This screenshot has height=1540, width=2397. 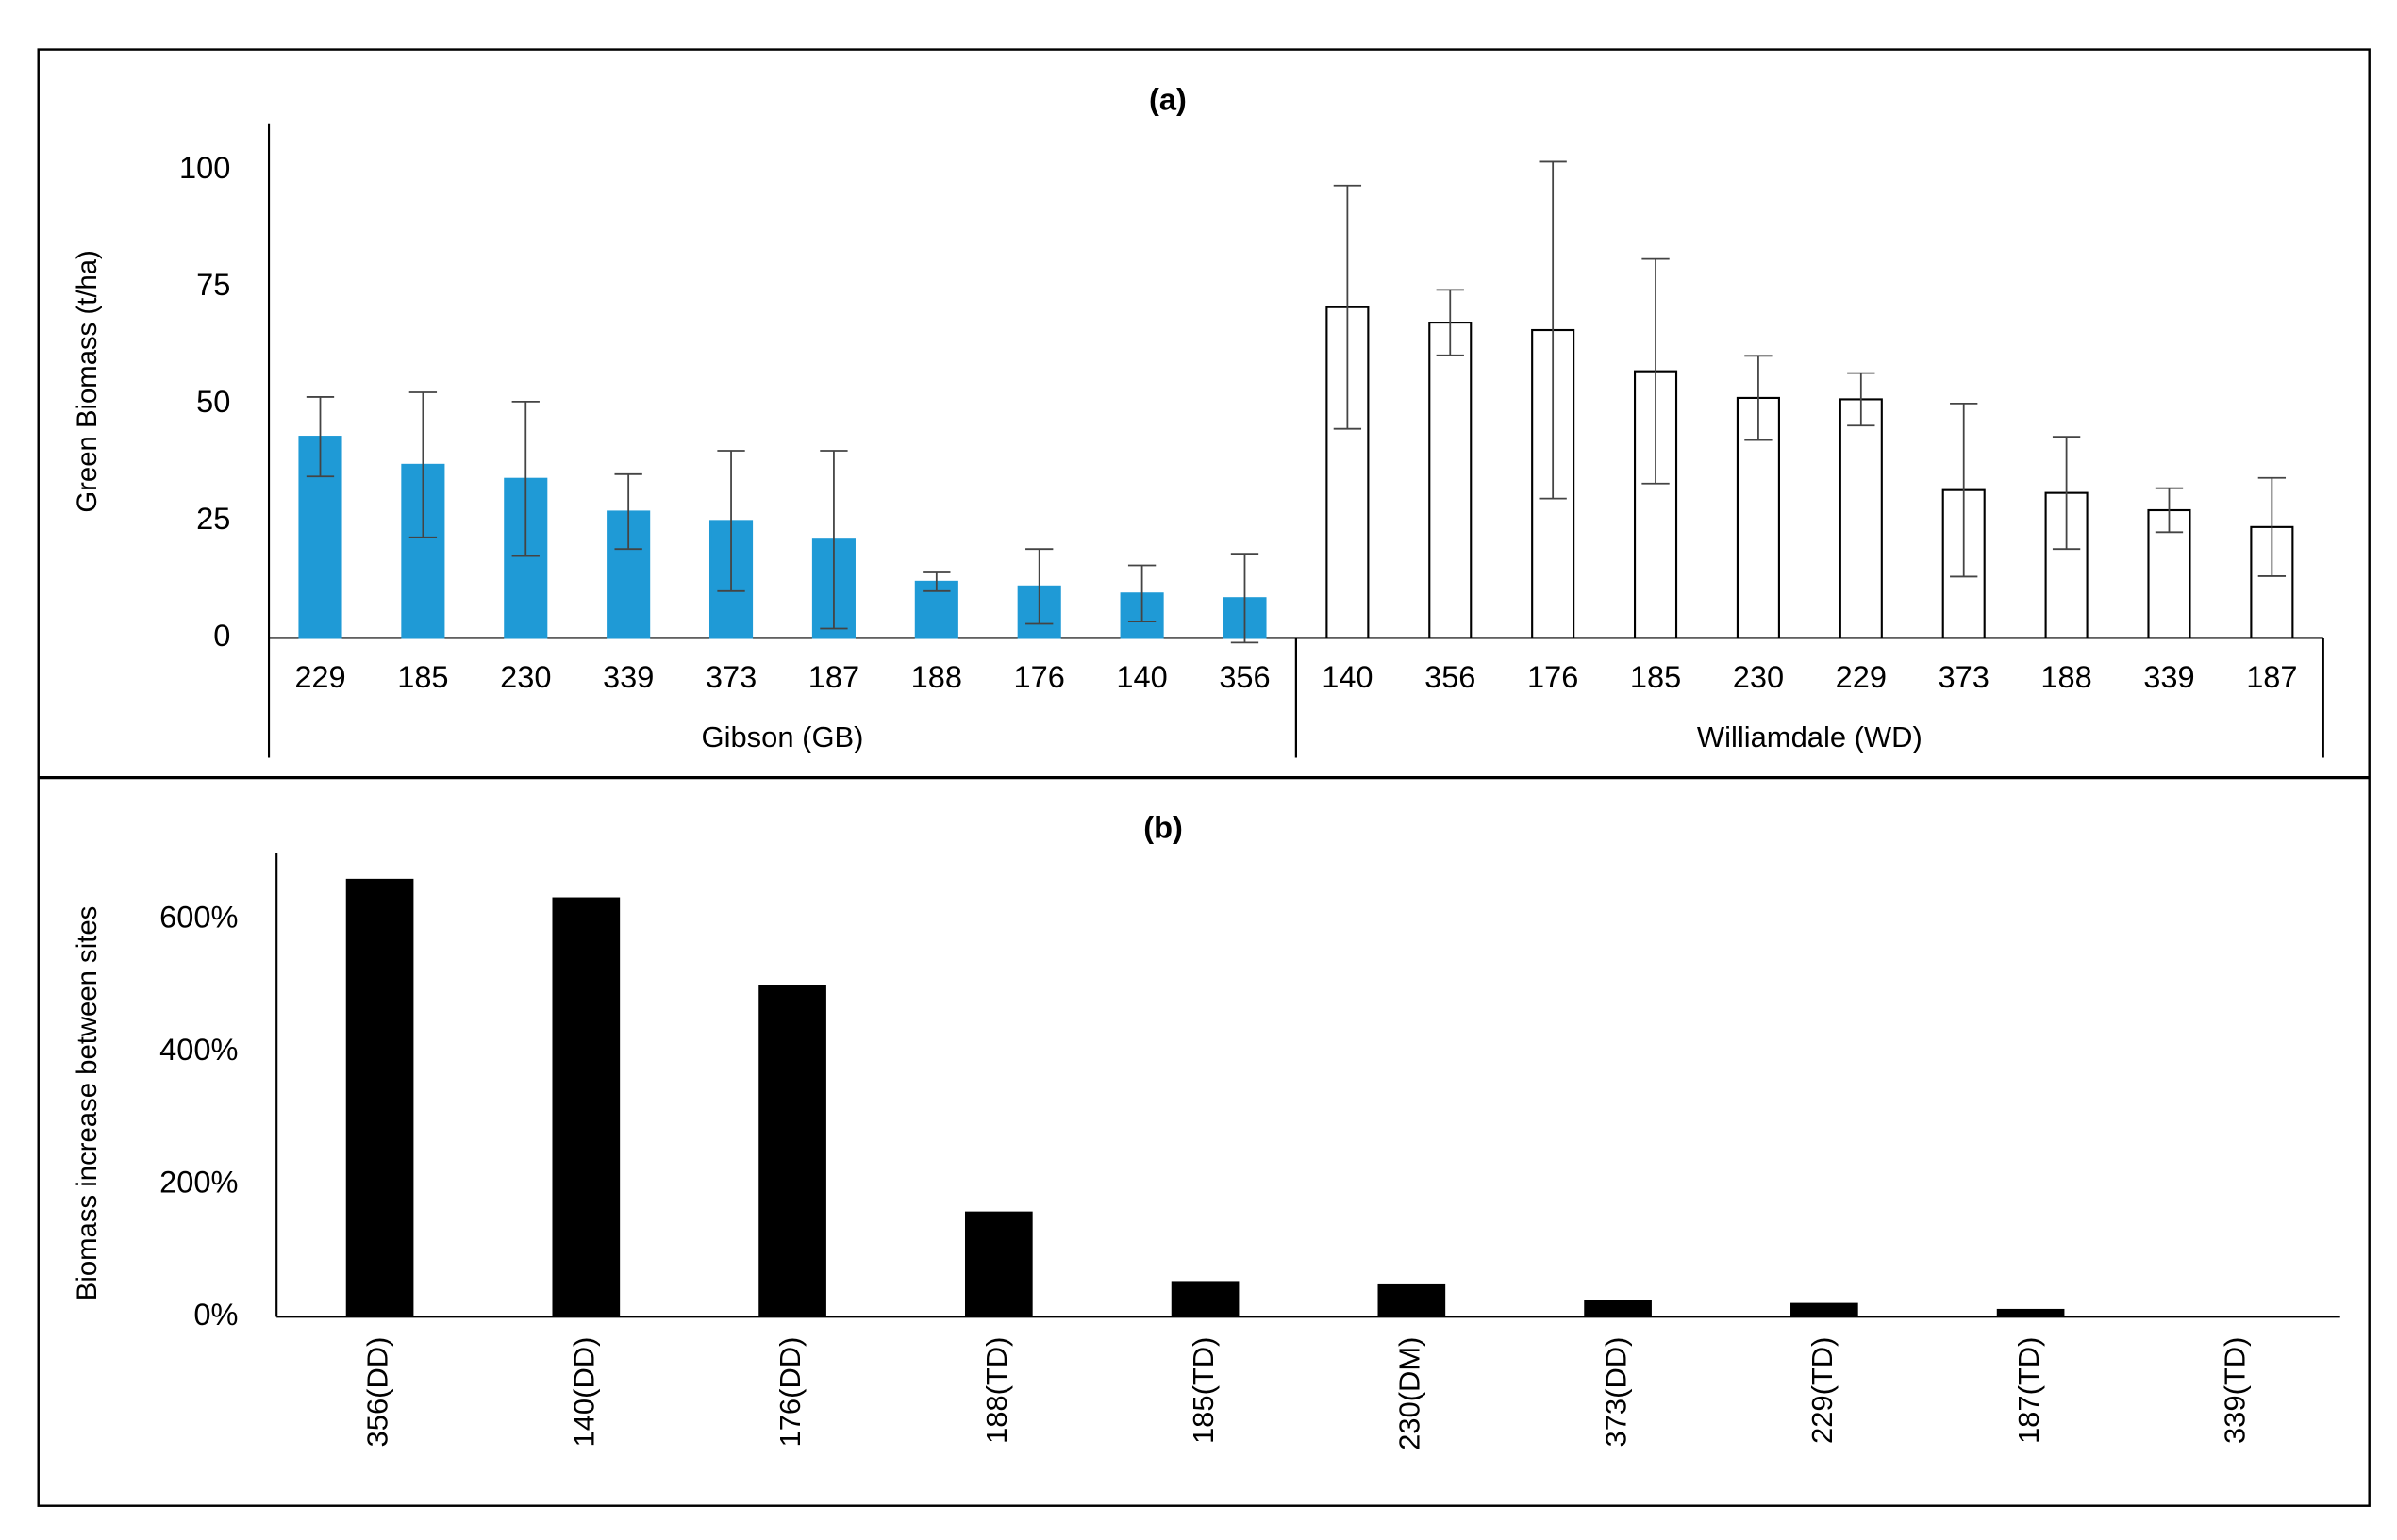 I want to click on y-axis-label: Biomass increase between sites, so click(x=87, y=1103).